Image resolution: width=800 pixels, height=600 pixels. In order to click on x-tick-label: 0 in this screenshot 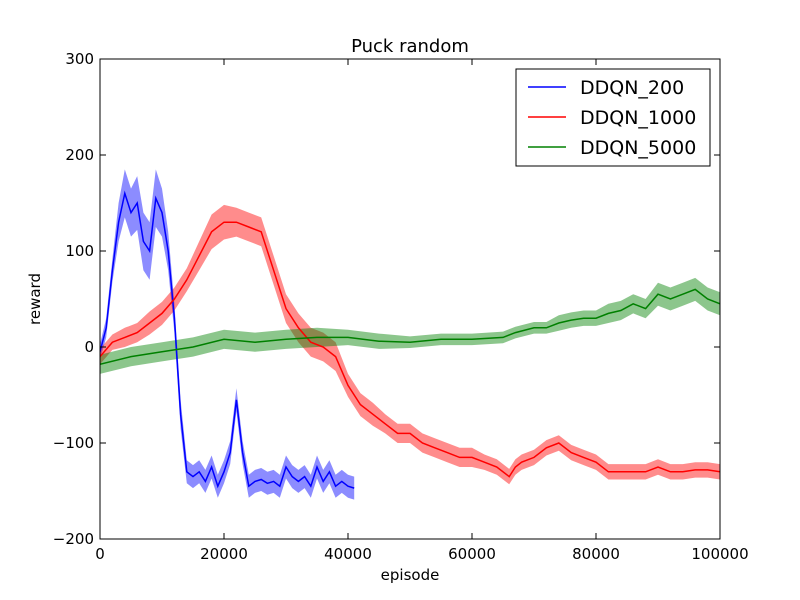, I will do `click(100, 554)`.